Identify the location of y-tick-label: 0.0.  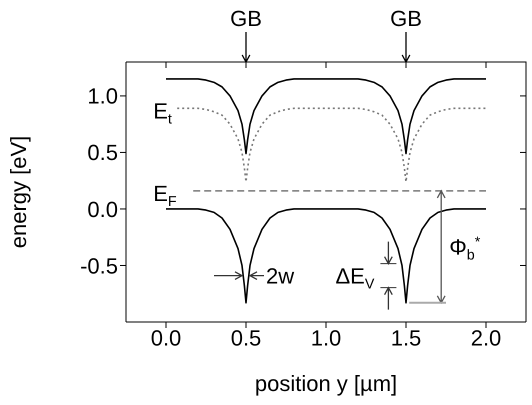
(102, 209).